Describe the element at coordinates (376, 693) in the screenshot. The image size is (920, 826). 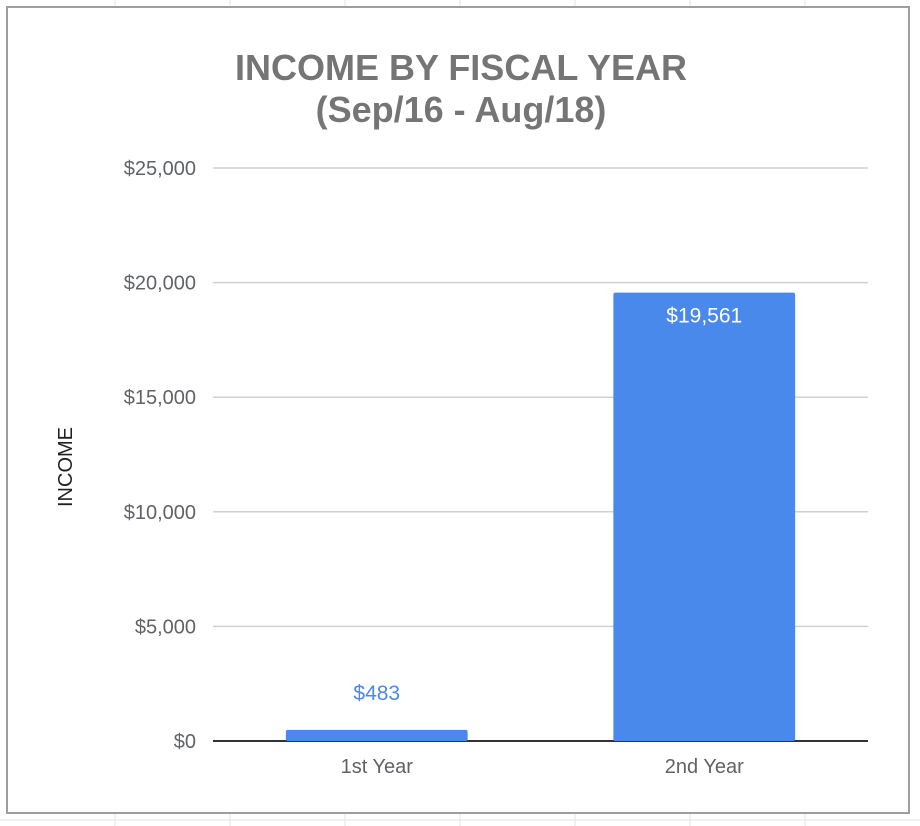
I see `data-label: $483` at that location.